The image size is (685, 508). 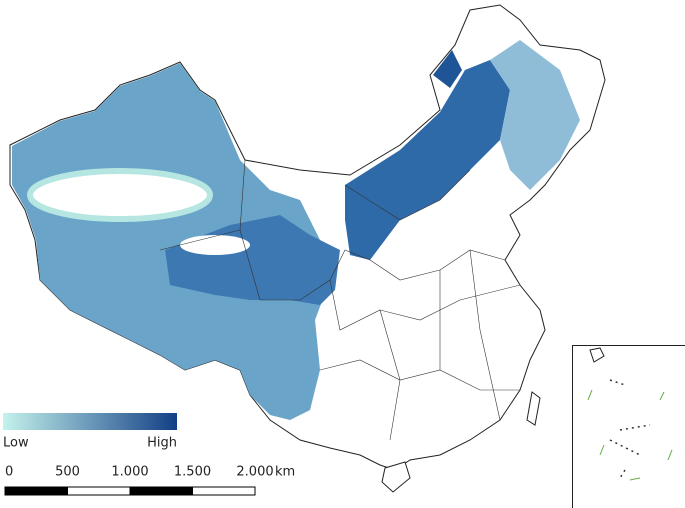 What do you see at coordinates (254, 472) in the screenshot?
I see `scale-label: 2.000` at bounding box center [254, 472].